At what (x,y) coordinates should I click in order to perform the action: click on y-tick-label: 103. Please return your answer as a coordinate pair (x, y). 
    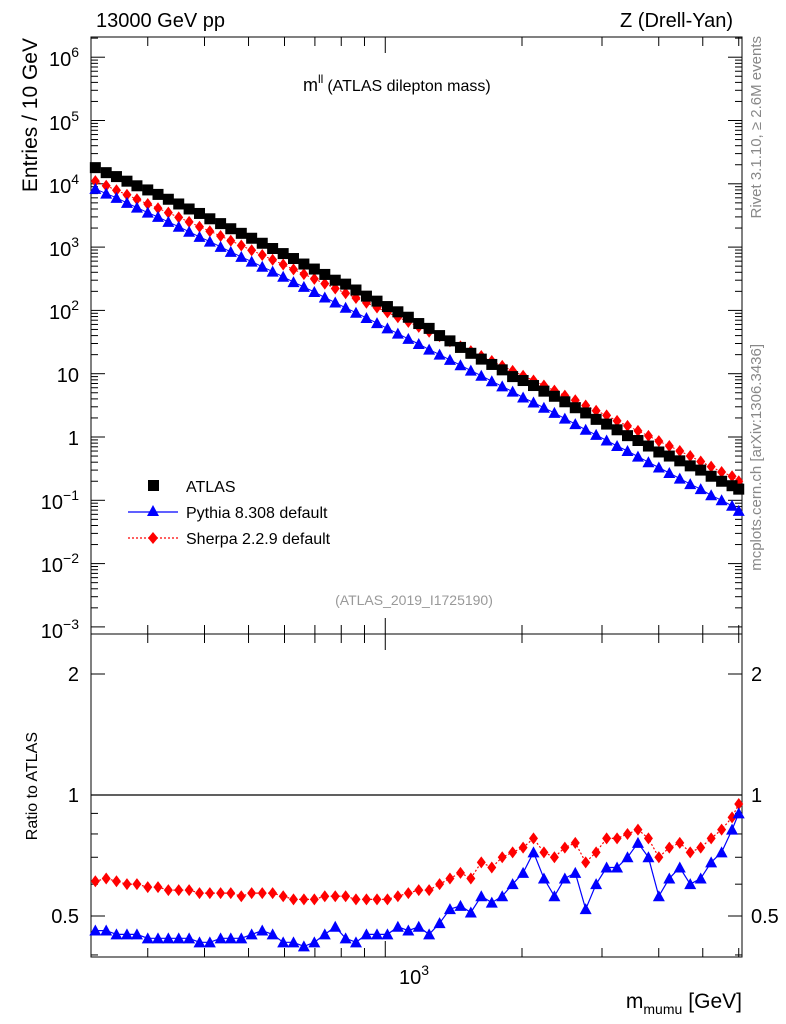
    Looking at the image, I should click on (64, 247).